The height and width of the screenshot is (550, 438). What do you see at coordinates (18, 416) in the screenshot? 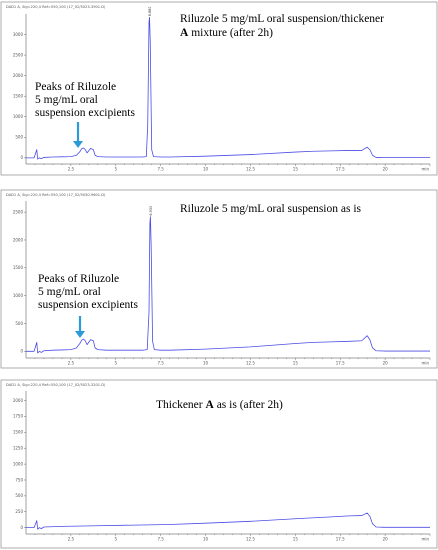
I see `y-tick-label: 1750` at bounding box center [18, 416].